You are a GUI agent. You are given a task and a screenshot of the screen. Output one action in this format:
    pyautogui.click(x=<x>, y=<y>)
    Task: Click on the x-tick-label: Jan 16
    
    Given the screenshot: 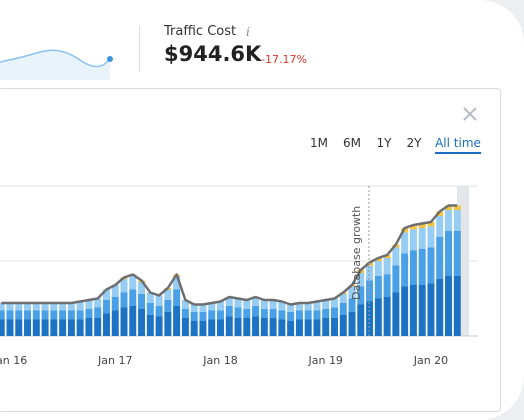 What is the action you would take?
    pyautogui.click(x=13, y=360)
    